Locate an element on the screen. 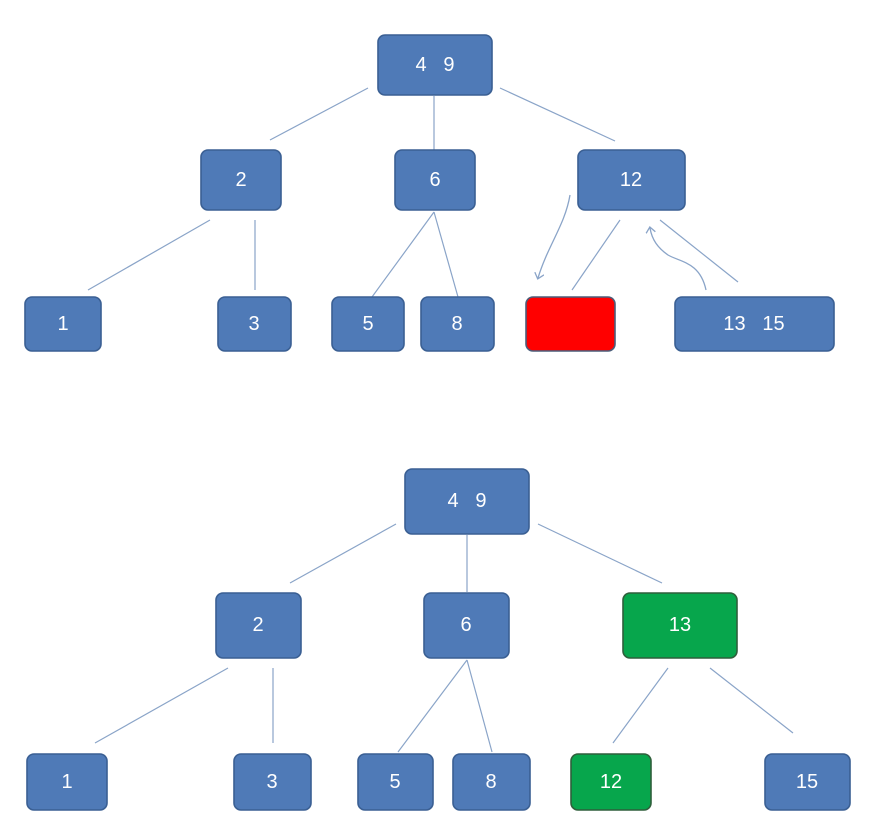 The height and width of the screenshot is (823, 881). leaf-12-label: 12 is located at coordinates (611, 782).